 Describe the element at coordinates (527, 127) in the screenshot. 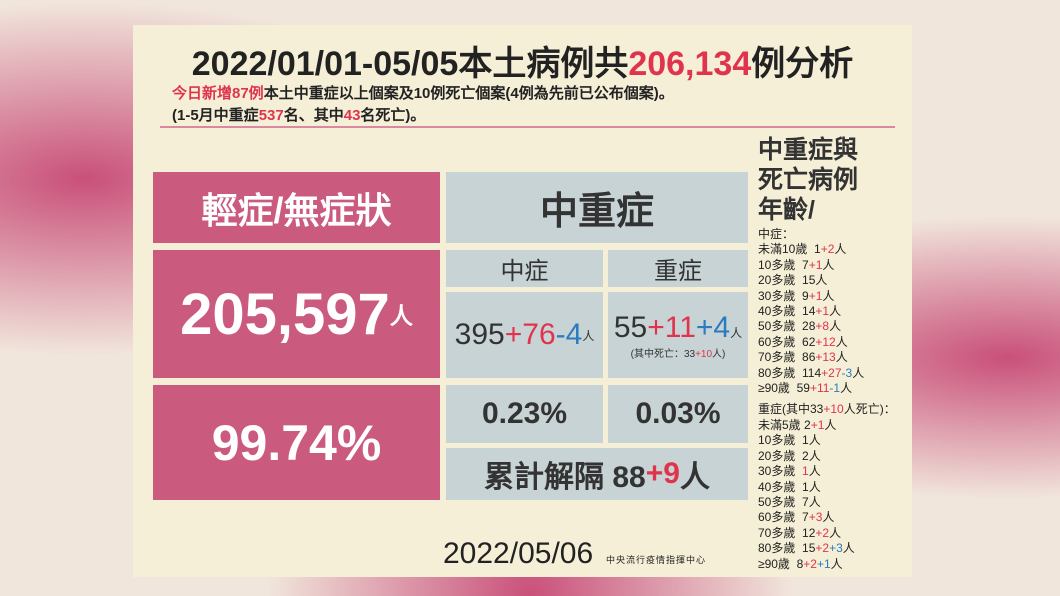

I see `divider` at that location.